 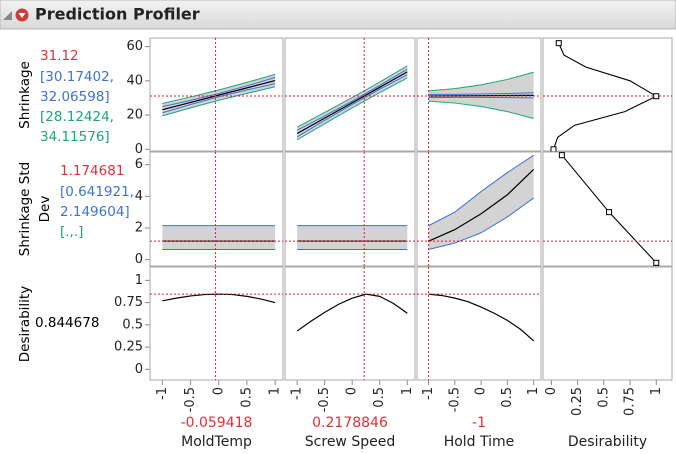 What do you see at coordinates (92, 171) in the screenshot?
I see `prediction-value: 1.174681` at bounding box center [92, 171].